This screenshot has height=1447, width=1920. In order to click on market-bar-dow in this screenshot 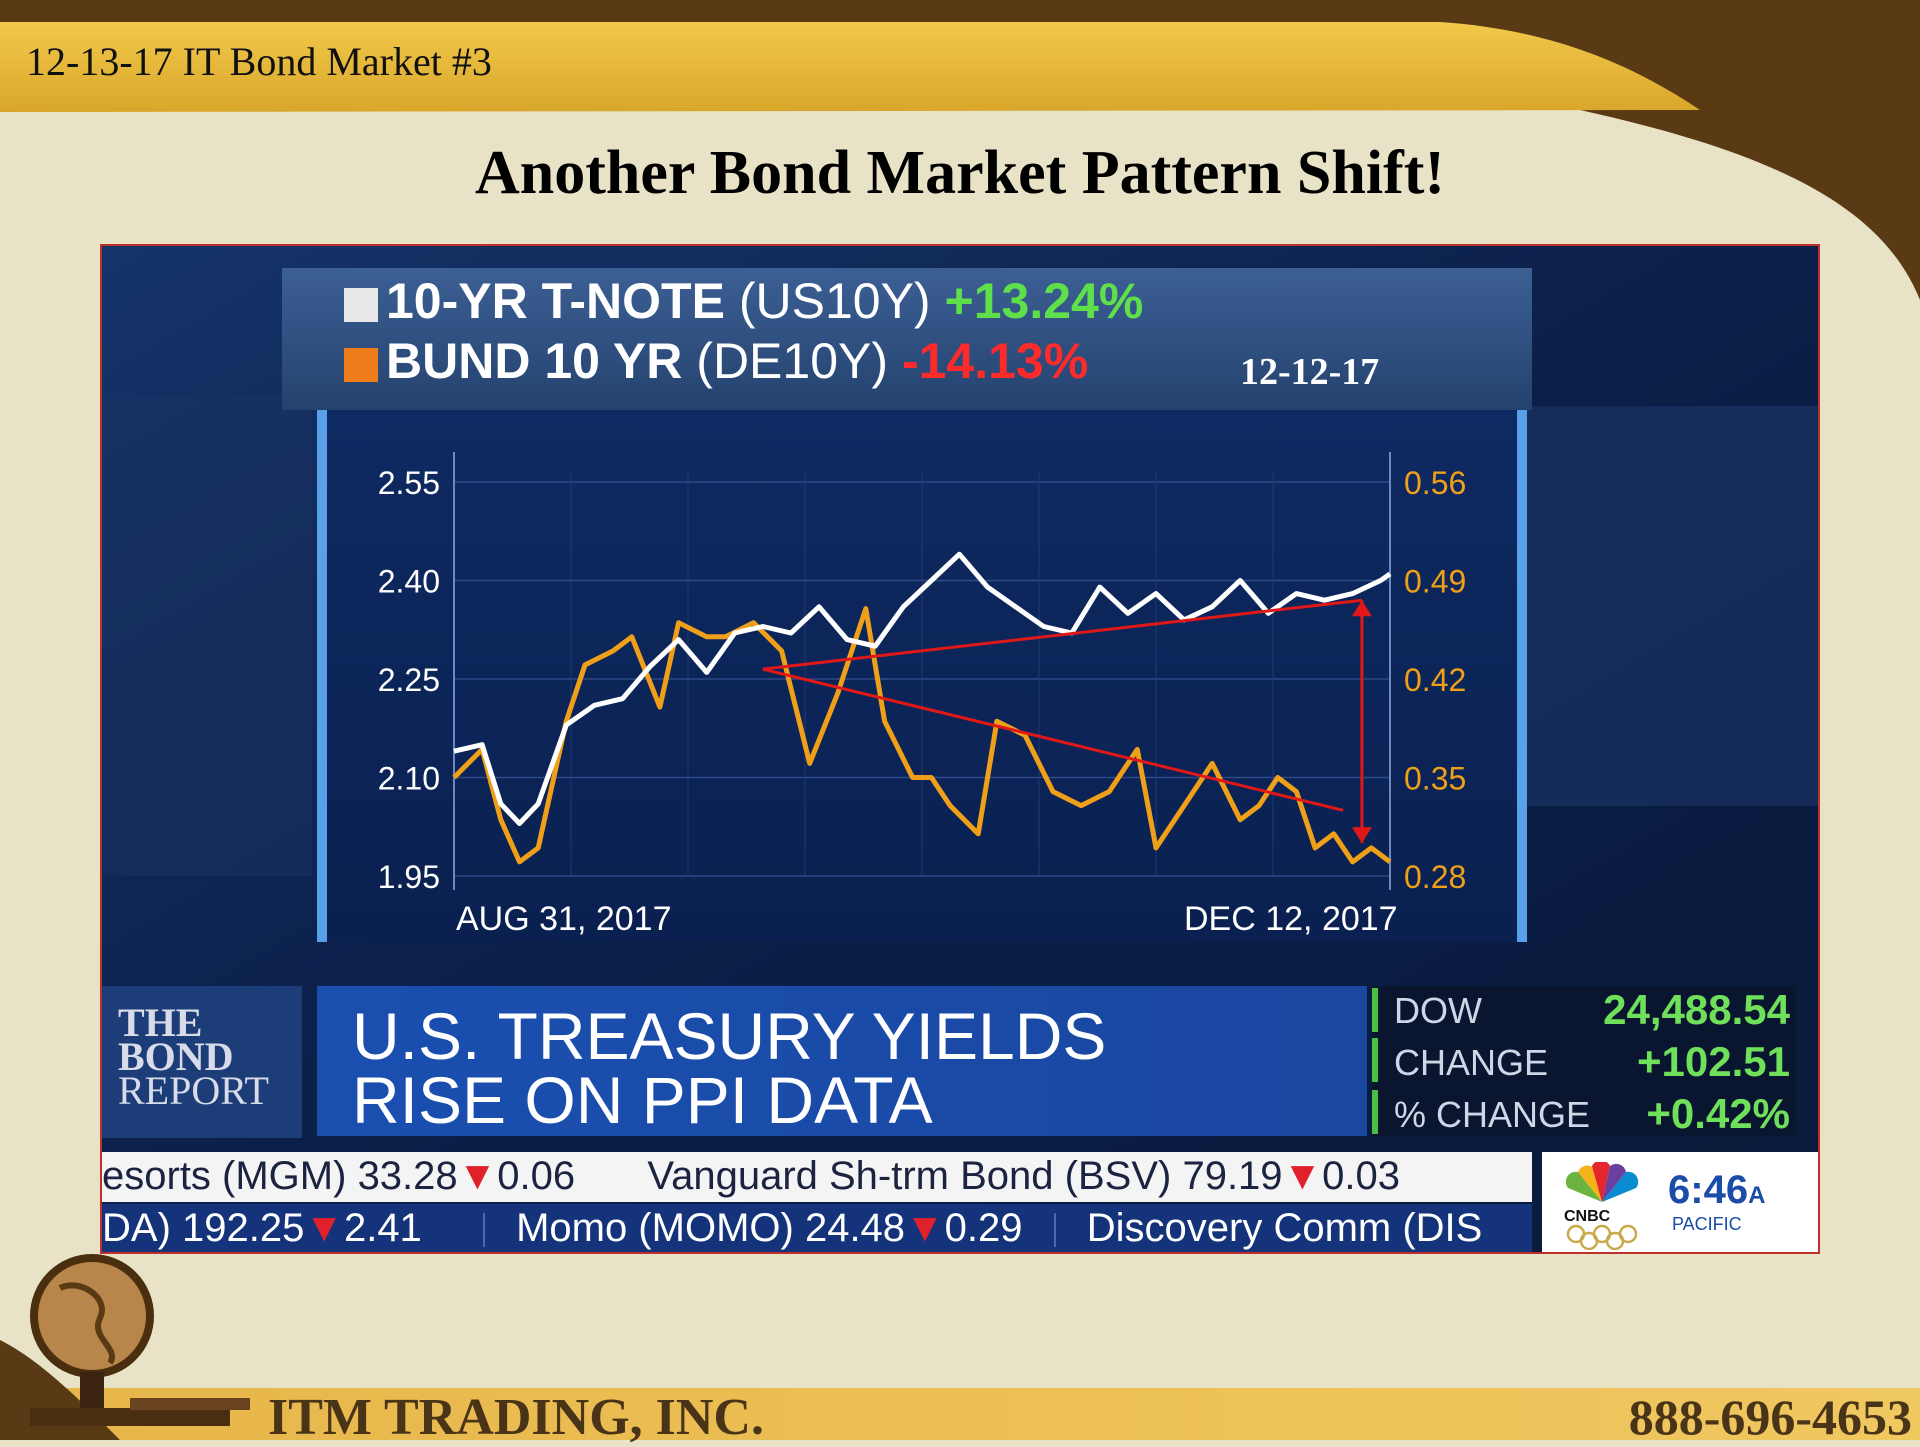, I will do `click(1375, 1010)`.